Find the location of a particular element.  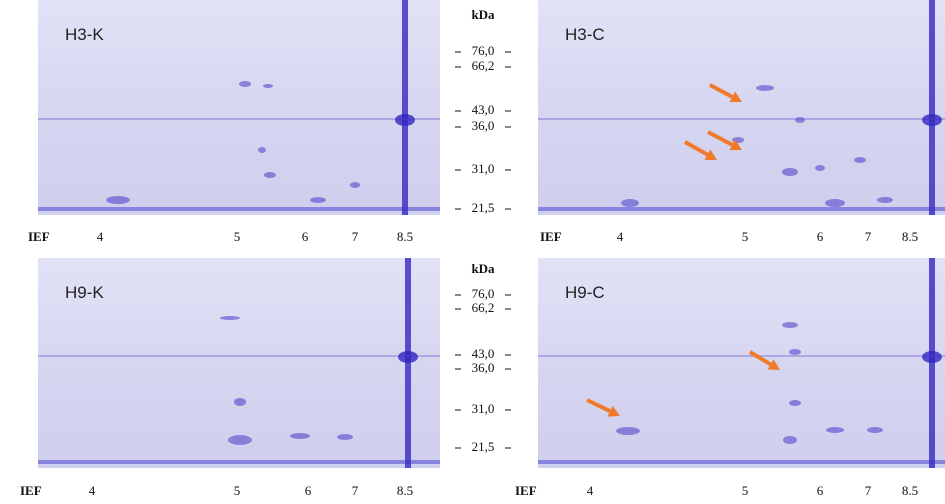

panel-label: H3-K is located at coordinates (84, 34).